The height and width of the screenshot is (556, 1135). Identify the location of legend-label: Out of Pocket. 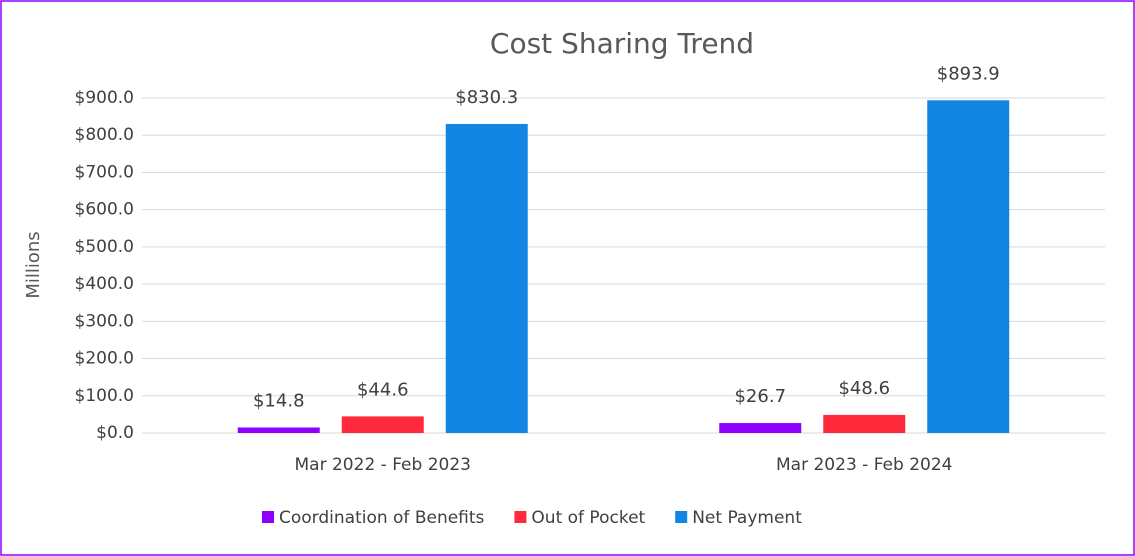
(588, 518).